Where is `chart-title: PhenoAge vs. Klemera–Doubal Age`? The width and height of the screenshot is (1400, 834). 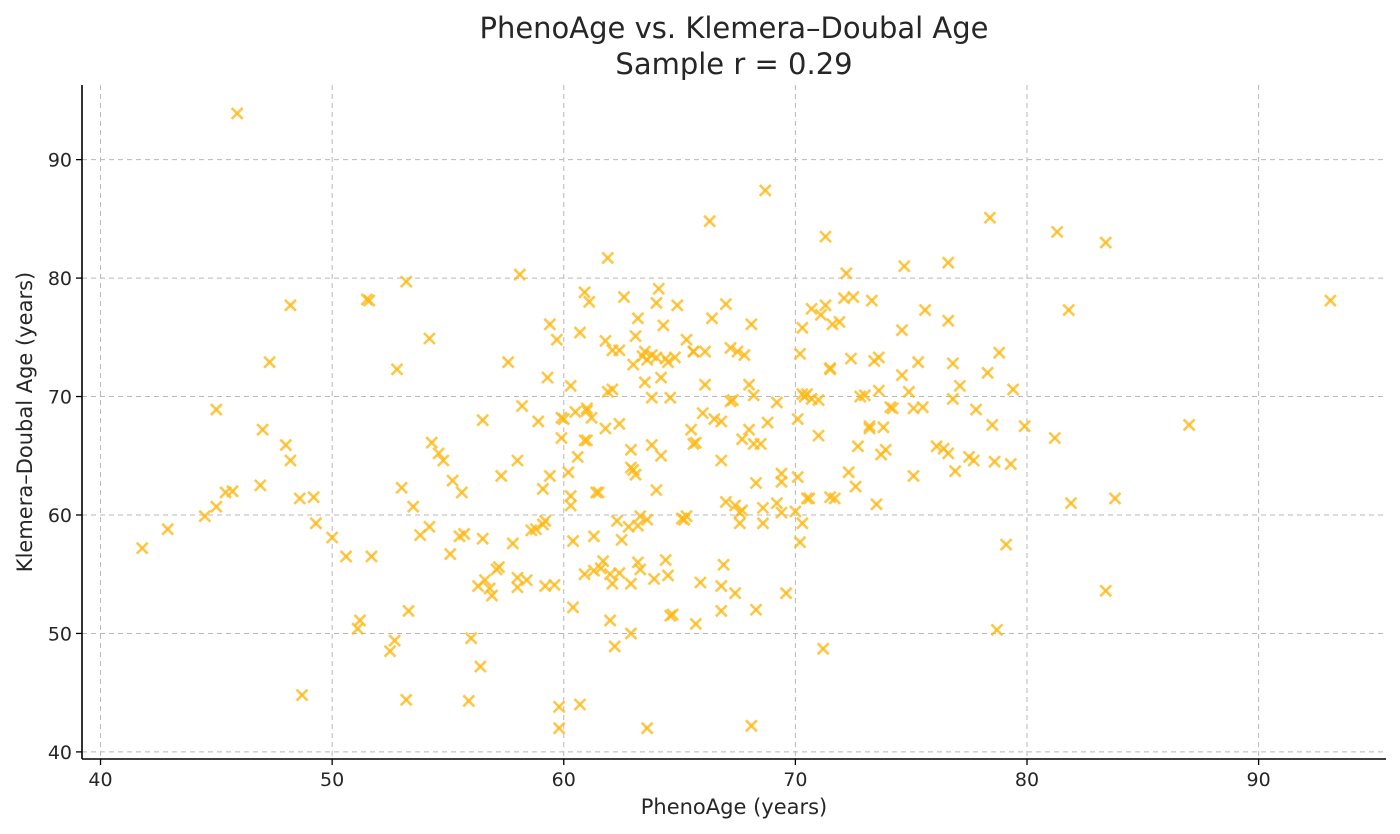
chart-title: PhenoAge vs. Klemera–Doubal Age is located at coordinates (733, 28).